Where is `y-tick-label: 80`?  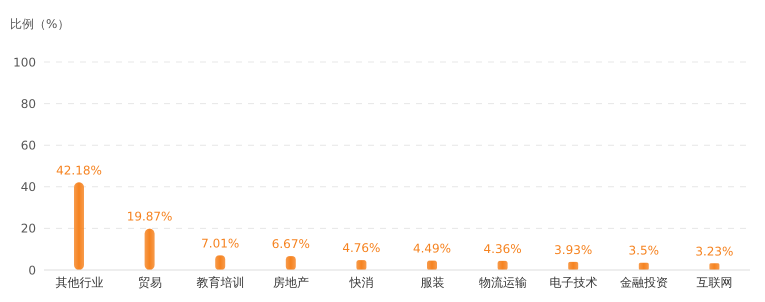
y-tick-label: 80 is located at coordinates (28, 103).